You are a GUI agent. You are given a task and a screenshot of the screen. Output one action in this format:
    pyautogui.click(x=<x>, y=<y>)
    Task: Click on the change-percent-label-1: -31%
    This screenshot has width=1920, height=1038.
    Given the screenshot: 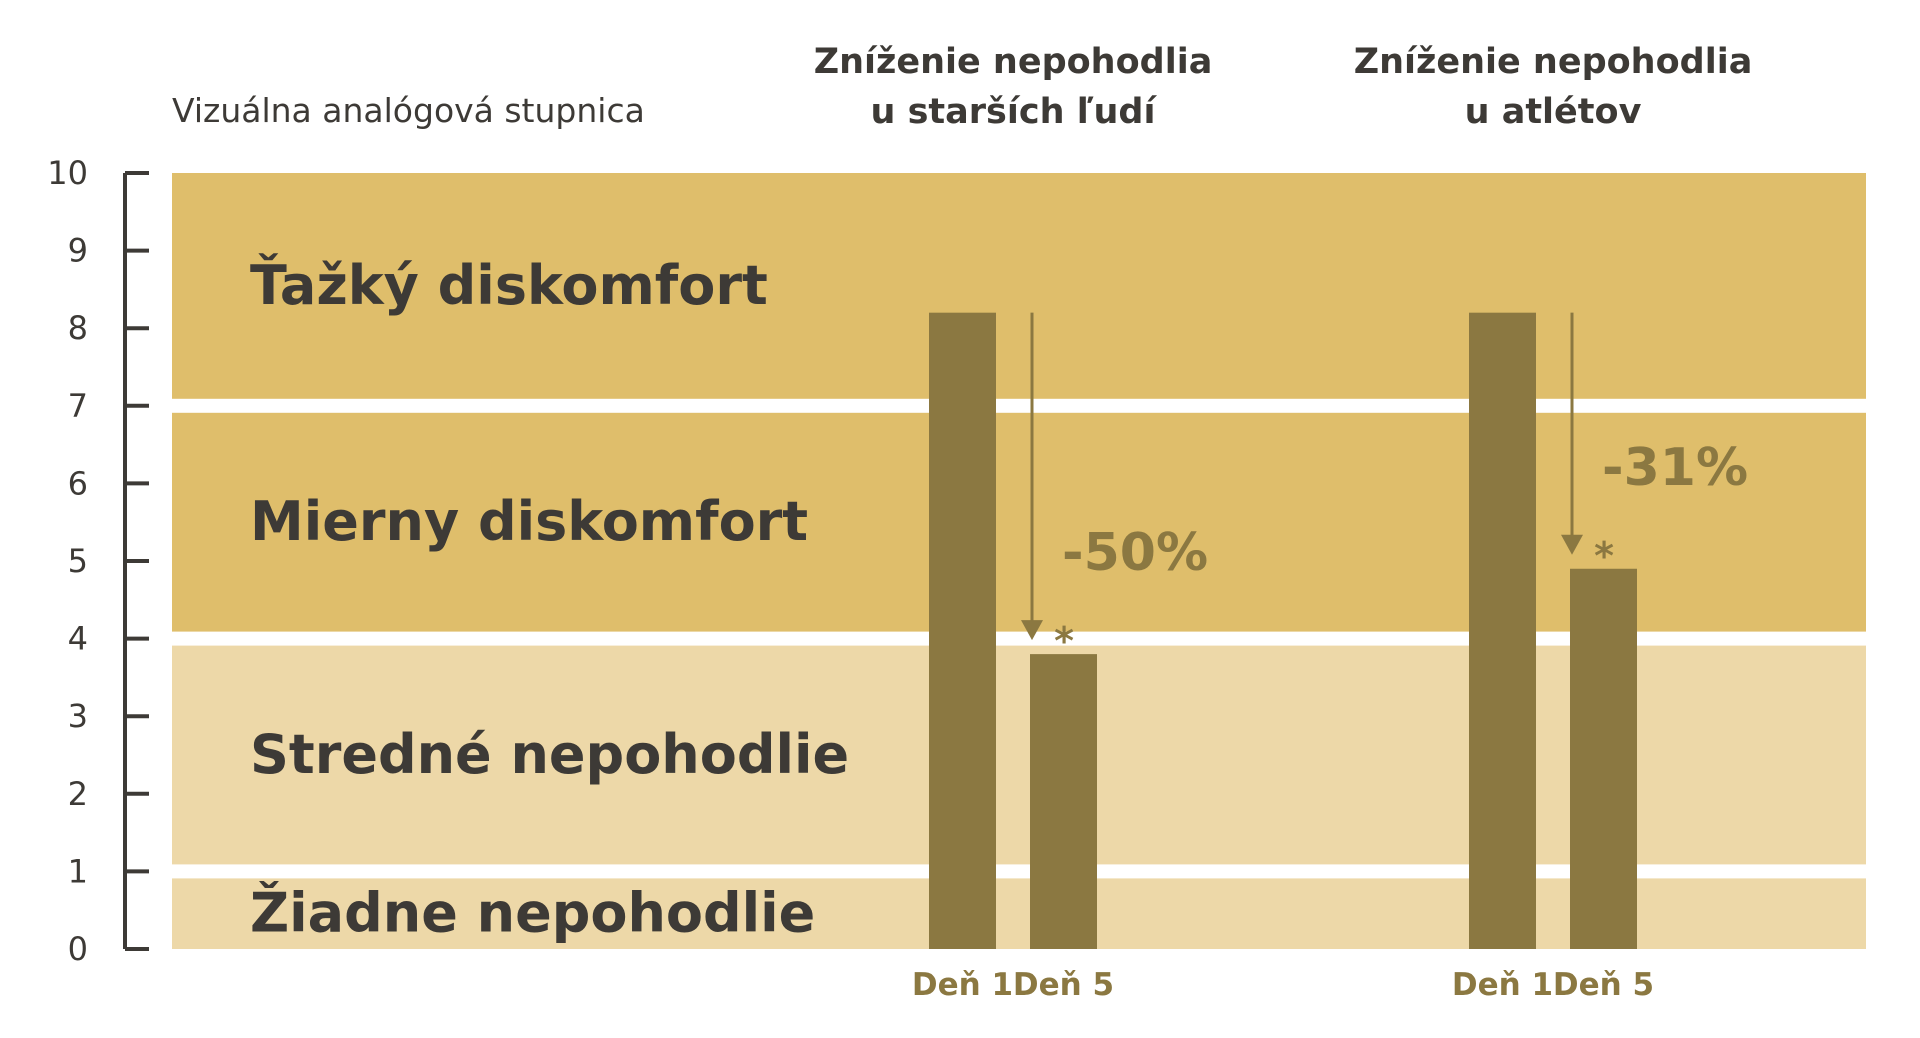 What is the action you would take?
    pyautogui.click(x=1675, y=468)
    